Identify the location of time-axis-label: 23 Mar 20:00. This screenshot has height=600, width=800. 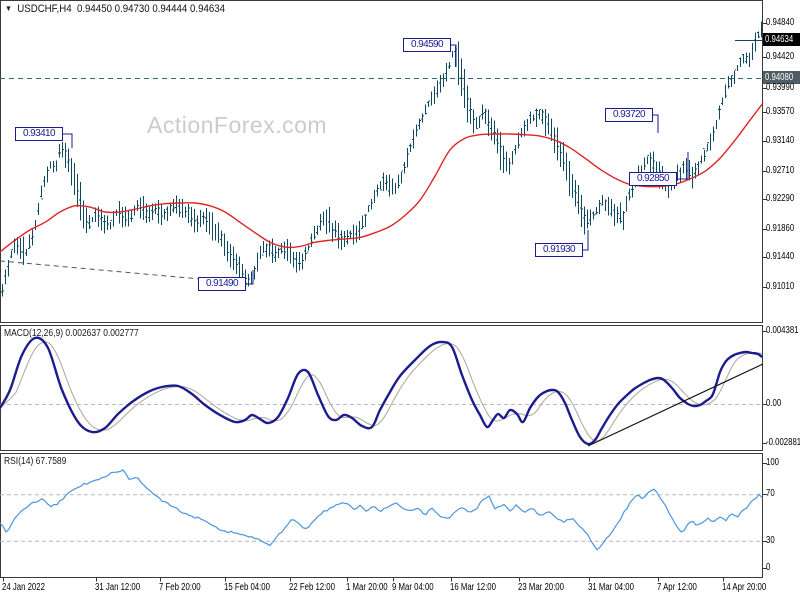
(541, 587).